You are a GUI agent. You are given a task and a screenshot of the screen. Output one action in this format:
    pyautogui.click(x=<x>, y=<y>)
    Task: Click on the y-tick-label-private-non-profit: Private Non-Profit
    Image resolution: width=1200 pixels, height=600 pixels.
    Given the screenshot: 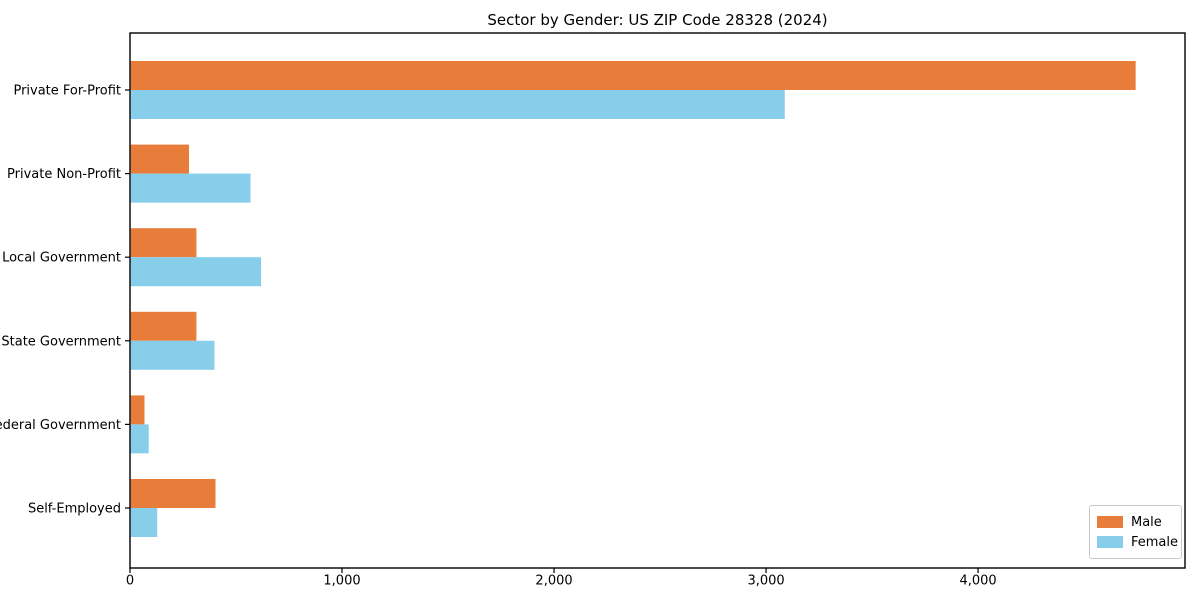 What is the action you would take?
    pyautogui.click(x=64, y=174)
    